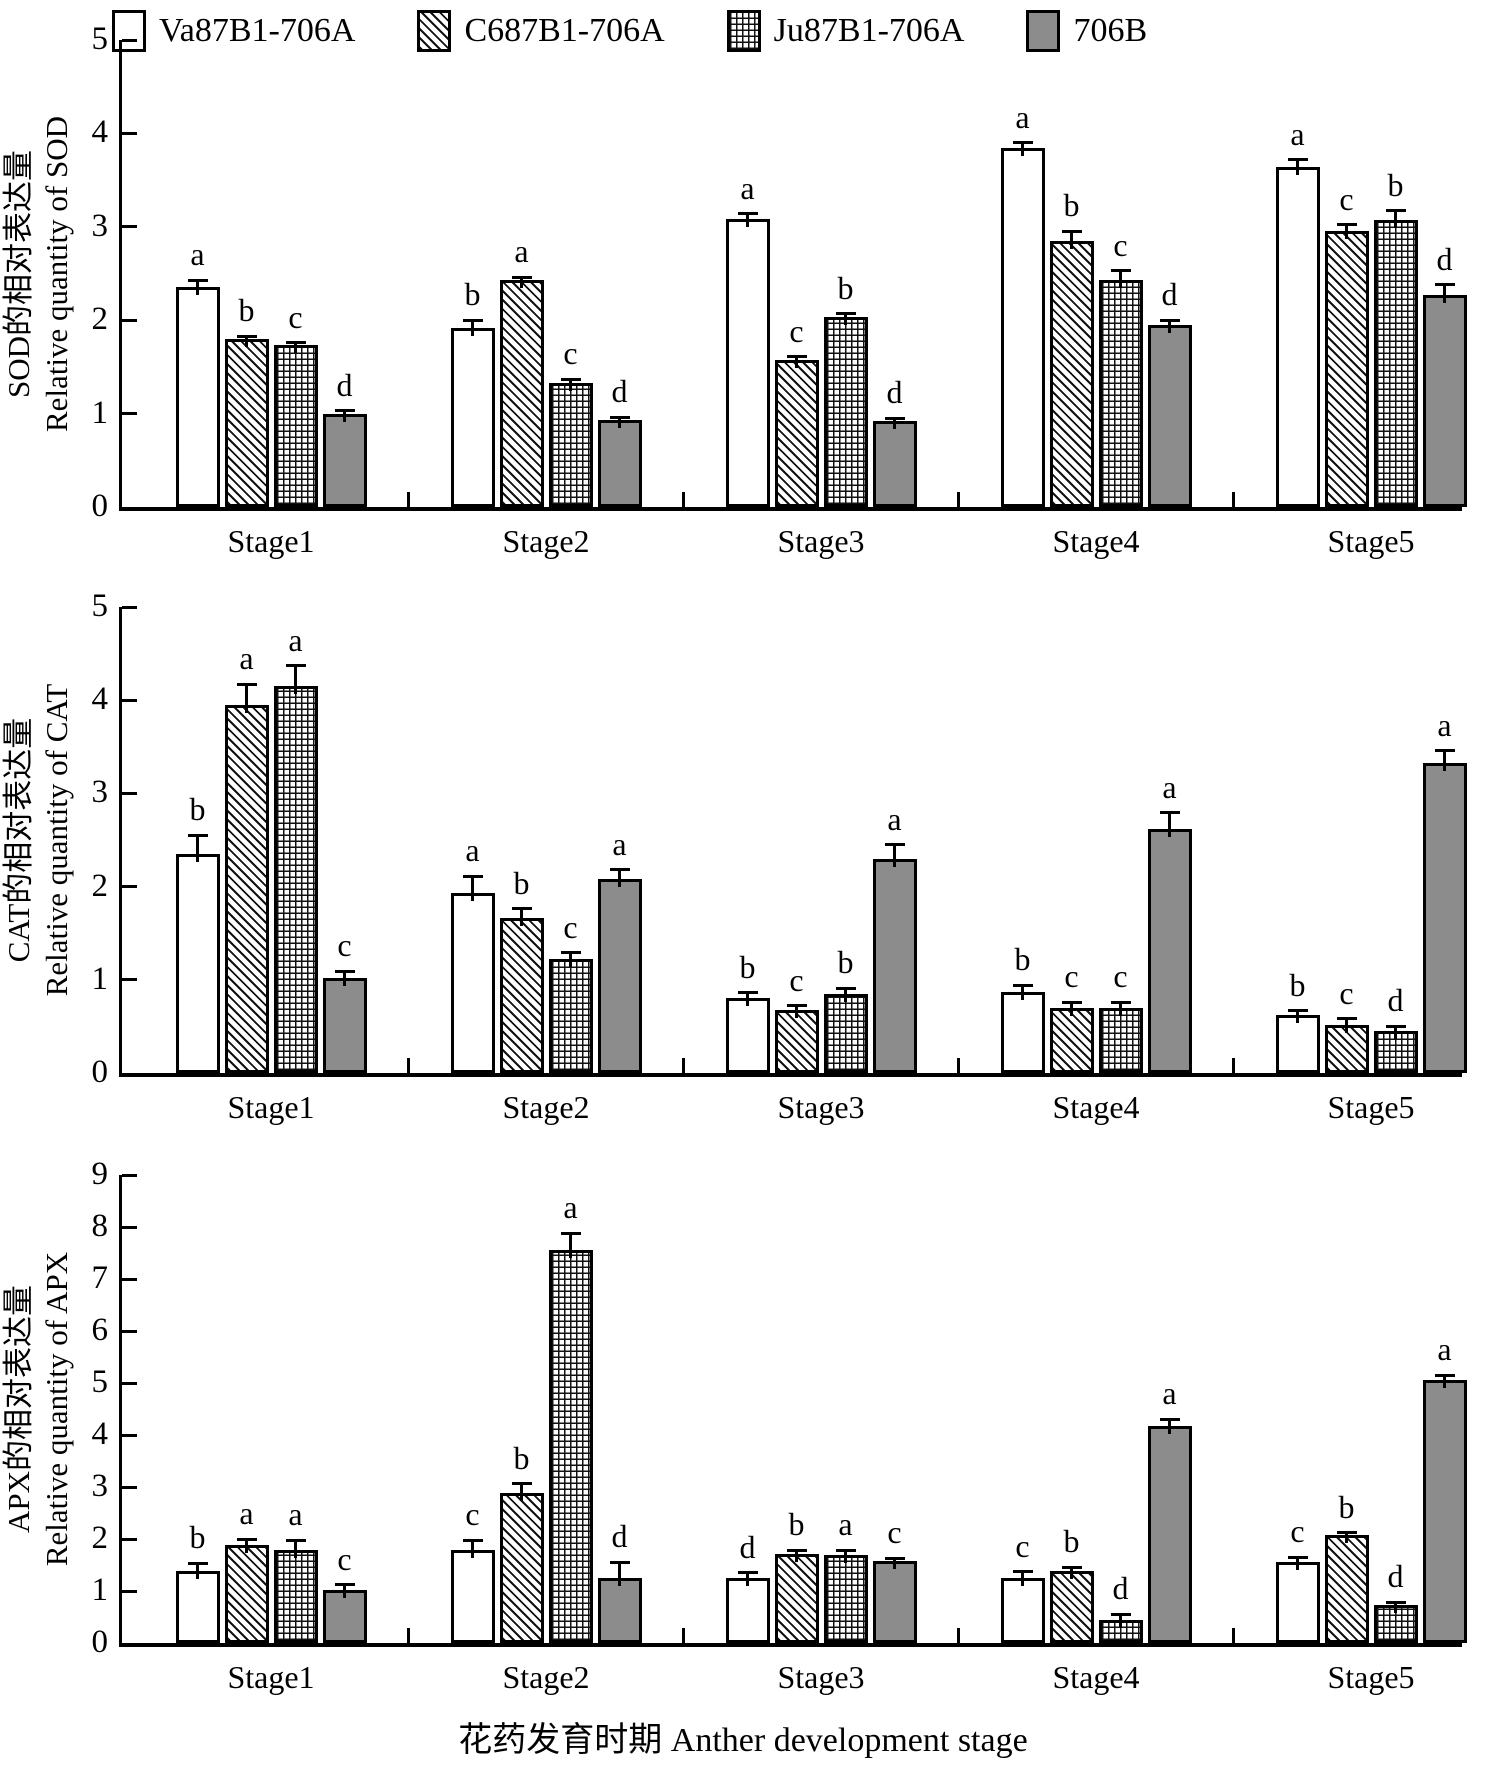 This screenshot has height=1770, width=1486. What do you see at coordinates (257, 30) in the screenshot?
I see `legend-item-label: Va87B1-706A` at bounding box center [257, 30].